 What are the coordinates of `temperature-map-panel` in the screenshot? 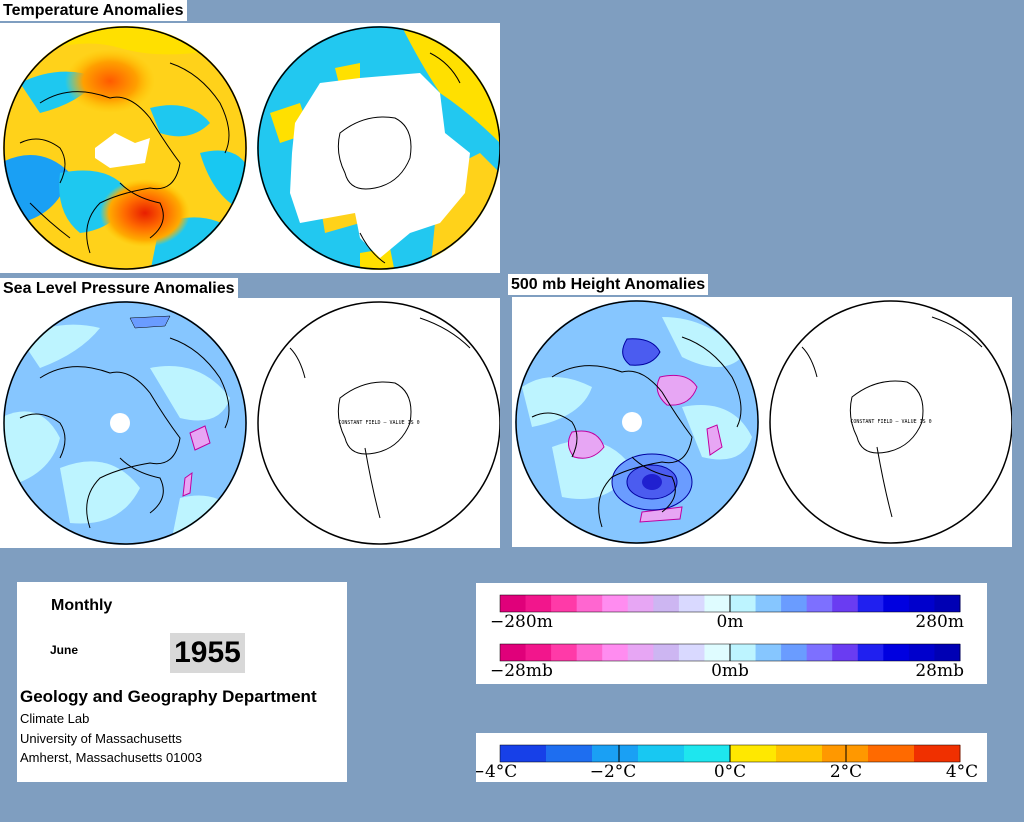 It's located at (250, 148).